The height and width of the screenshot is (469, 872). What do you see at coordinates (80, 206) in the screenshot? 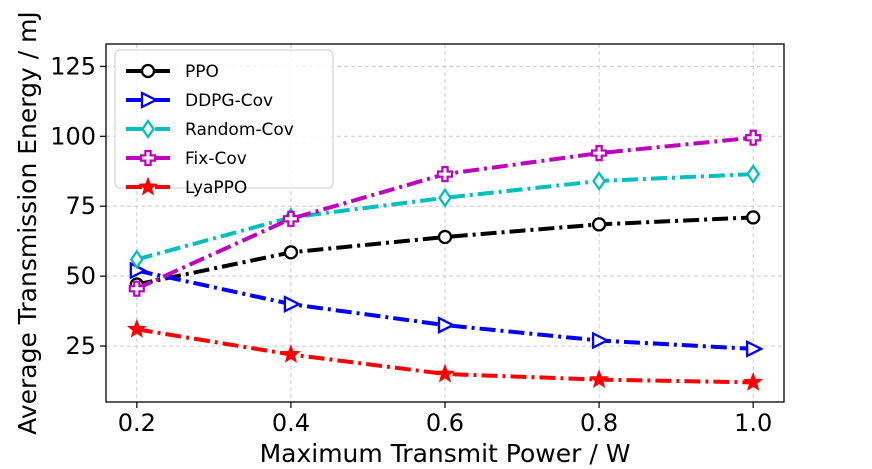
I see `y-tick-label: 75` at bounding box center [80, 206].